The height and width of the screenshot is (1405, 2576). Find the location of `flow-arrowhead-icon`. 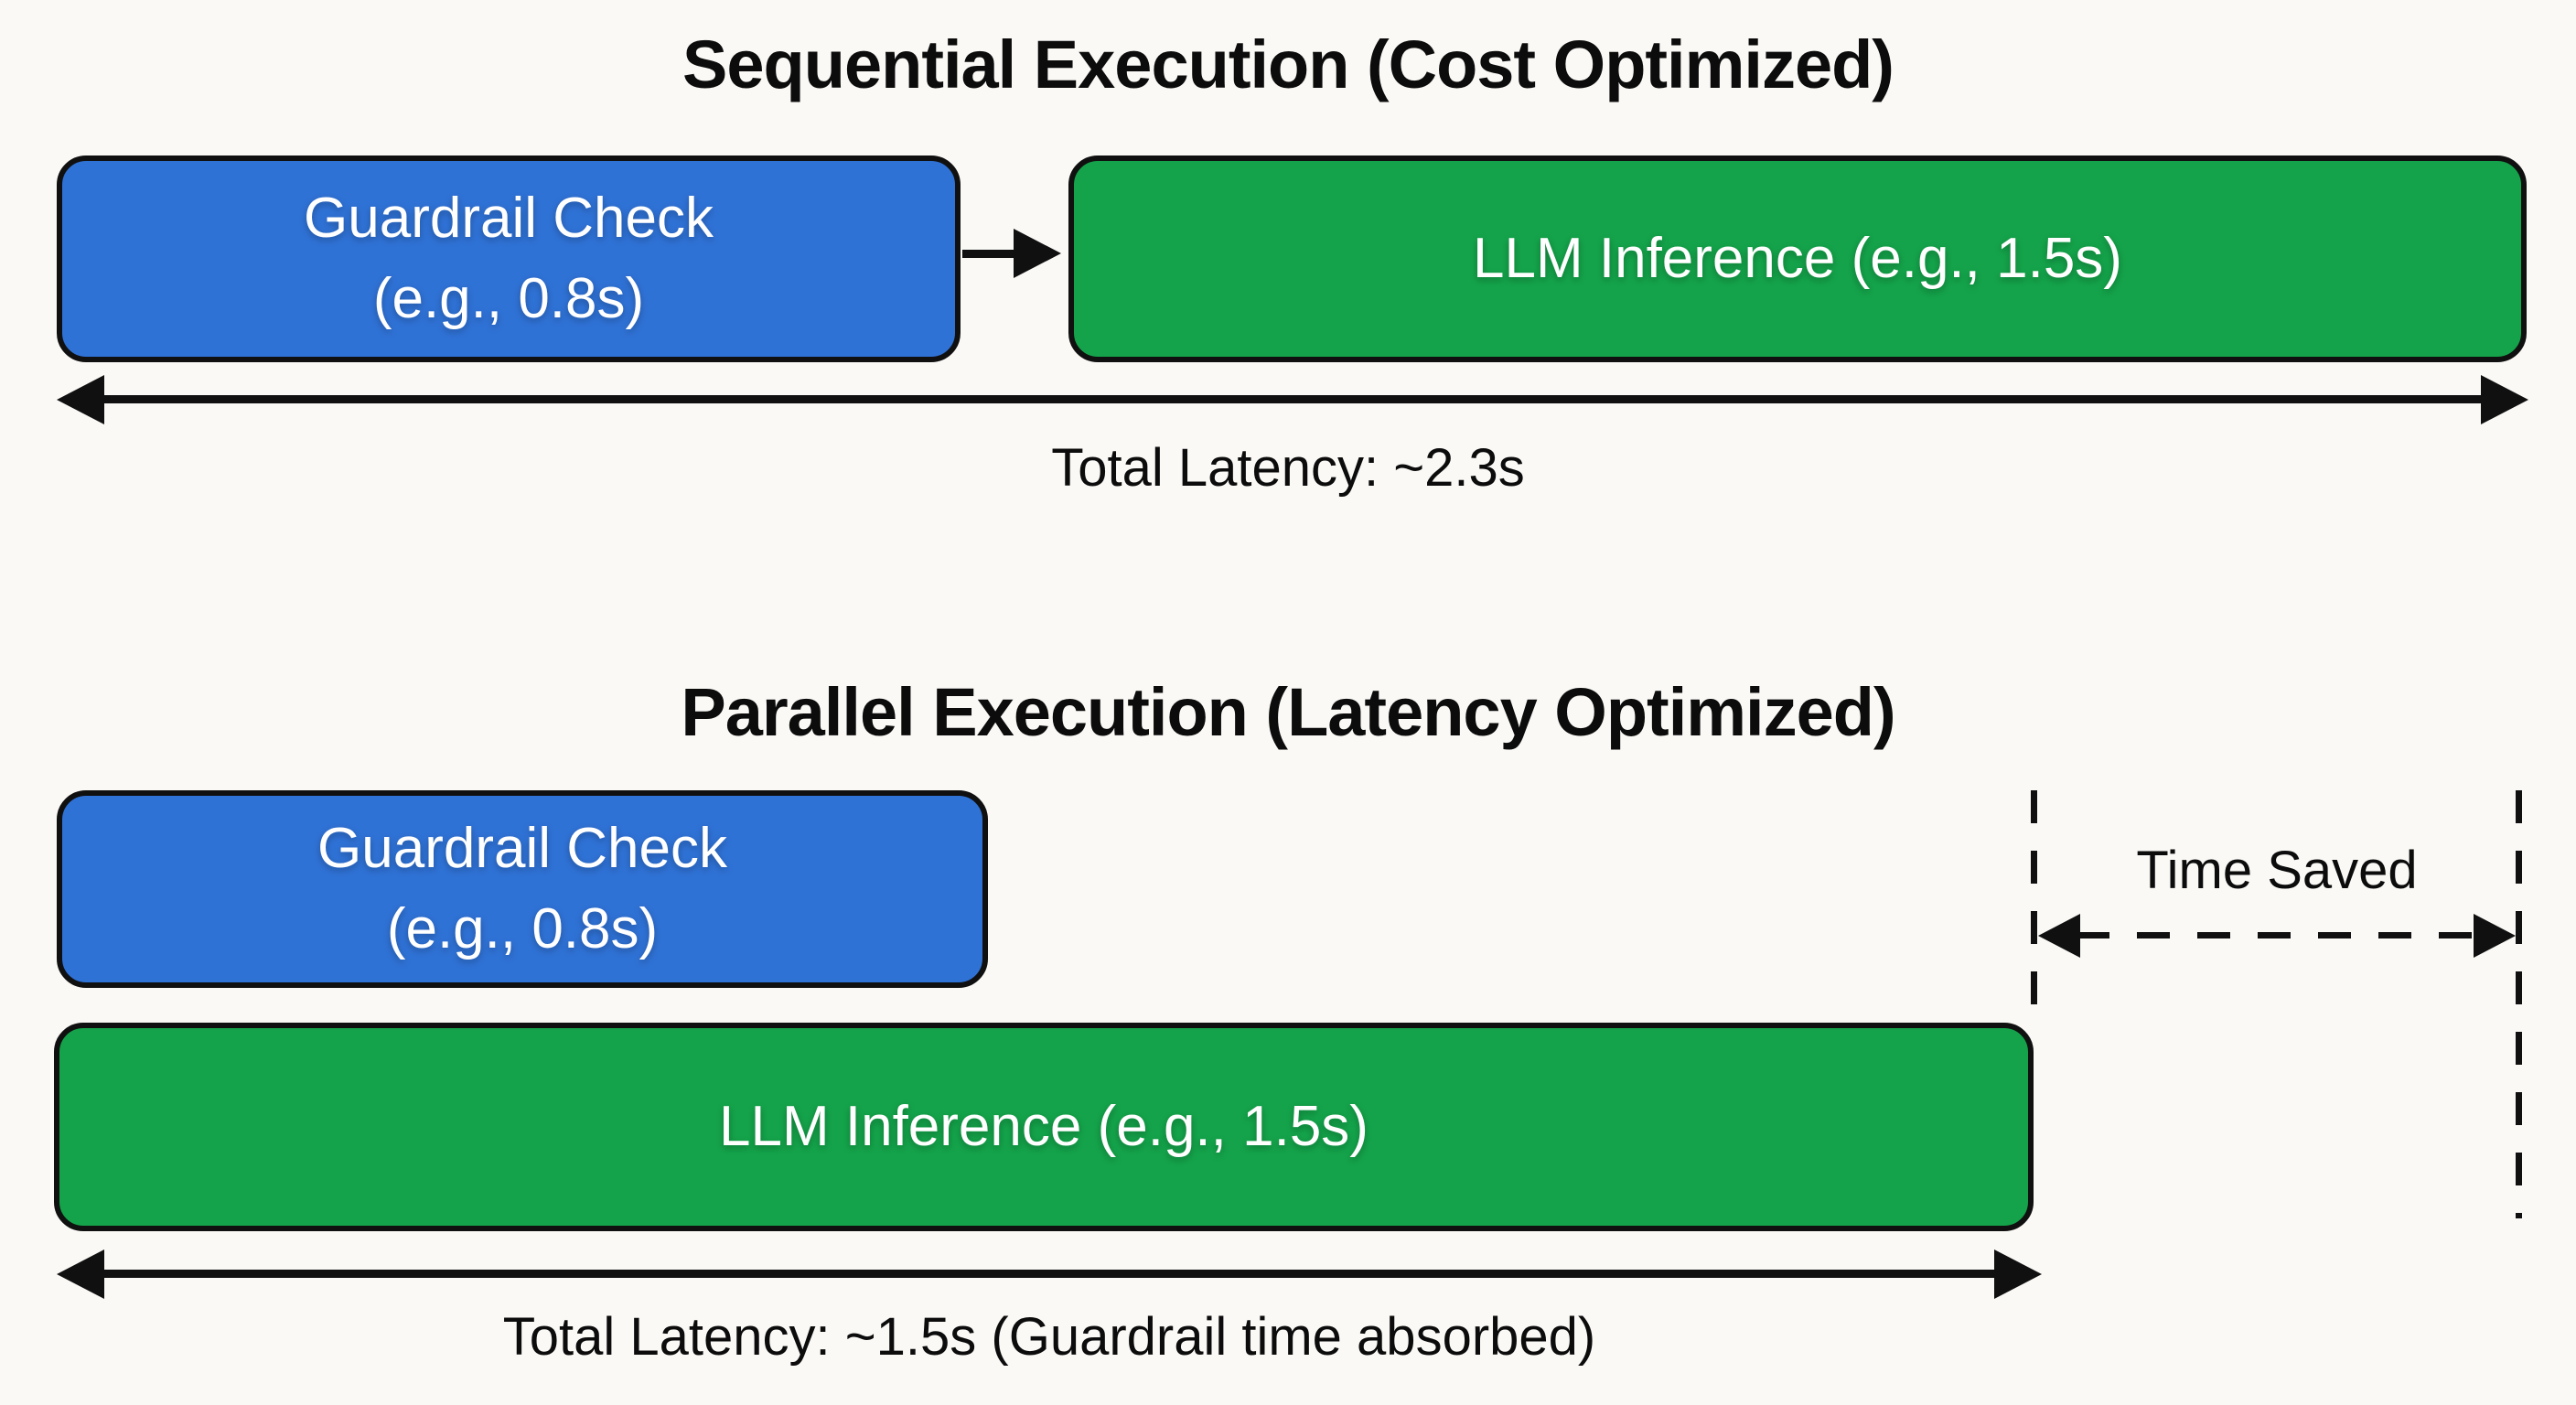

flow-arrowhead-icon is located at coordinates (1037, 253).